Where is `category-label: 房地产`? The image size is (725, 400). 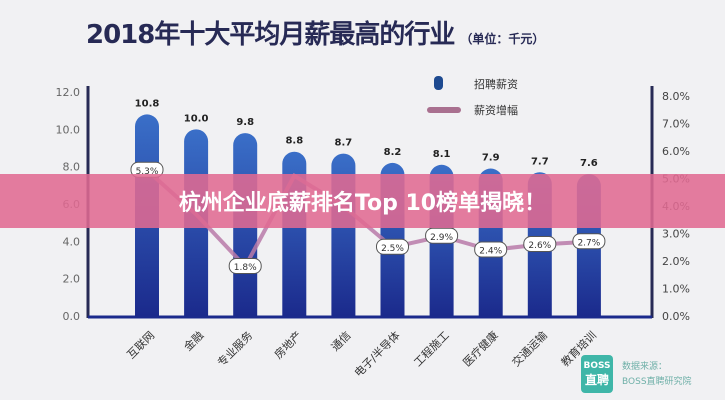
category-label: 房地产 is located at coordinates (287, 344).